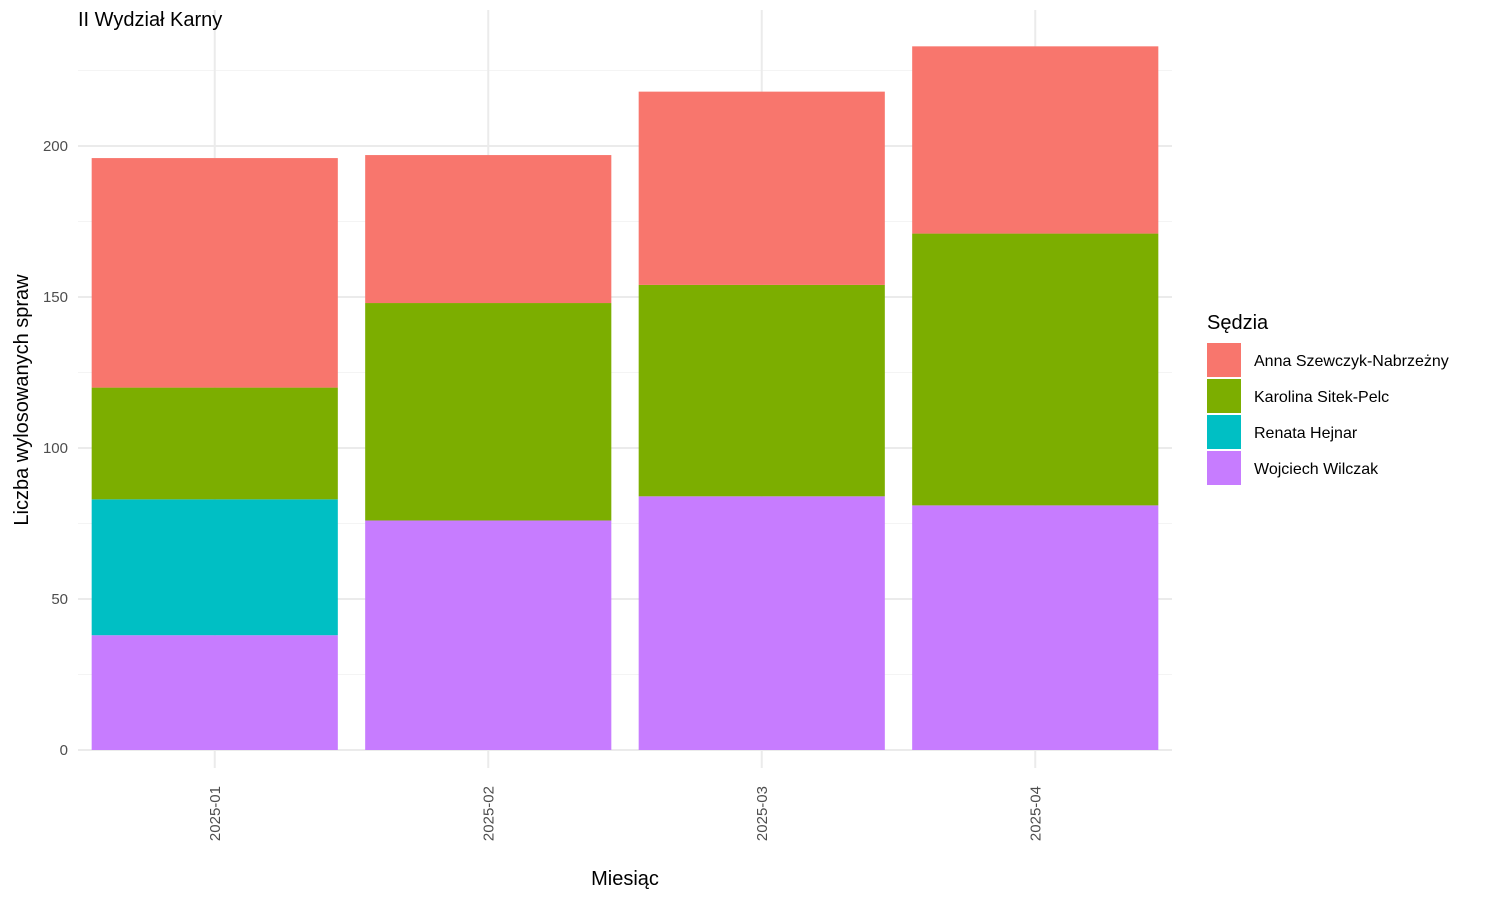 The image size is (1500, 900). Describe the element at coordinates (150, 20) in the screenshot. I see `chart-title: II Wydział Karny` at that location.